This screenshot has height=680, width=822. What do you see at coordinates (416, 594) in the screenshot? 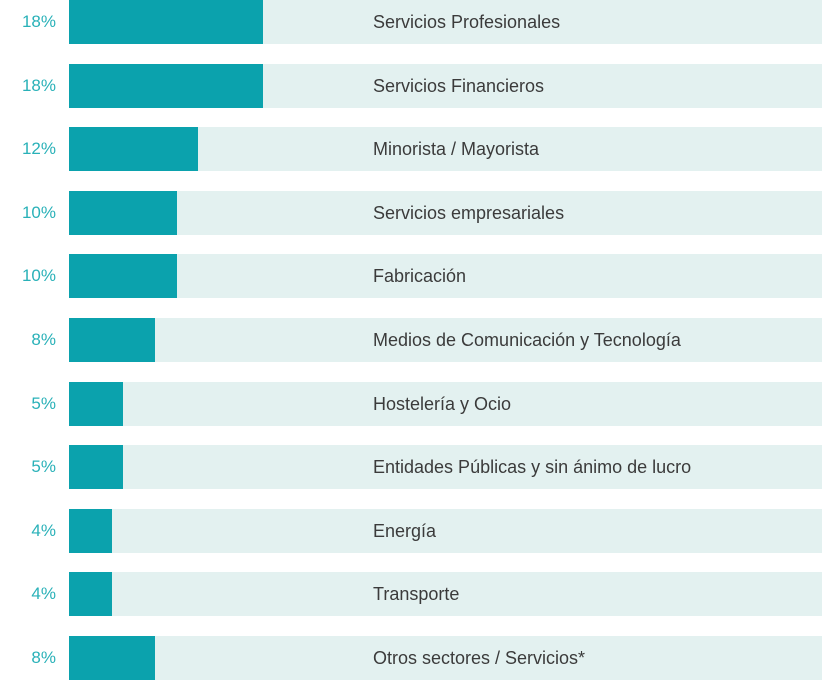
I see `category-label: Transporte` at bounding box center [416, 594].